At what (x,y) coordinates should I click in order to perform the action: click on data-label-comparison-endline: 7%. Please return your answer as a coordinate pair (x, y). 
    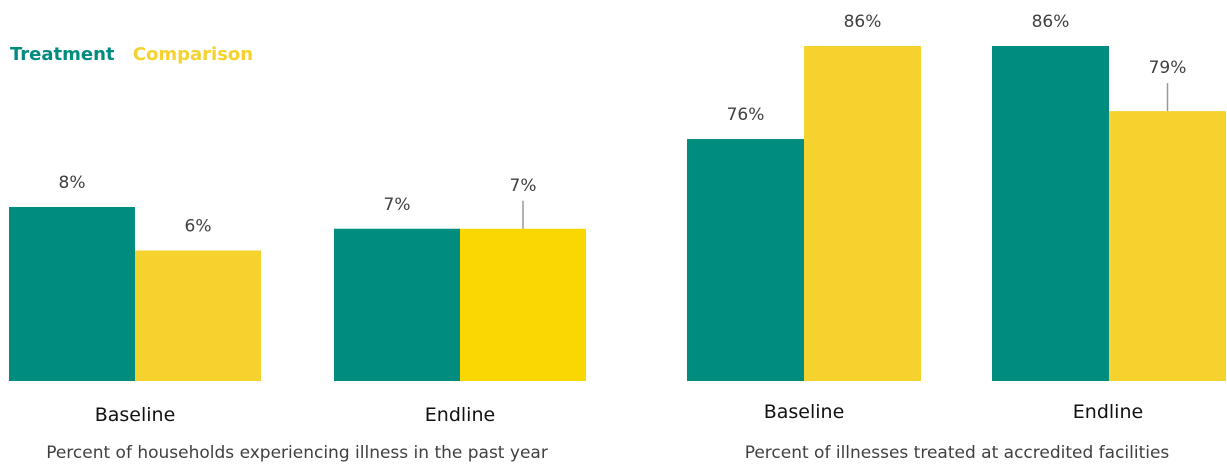
    Looking at the image, I should click on (523, 186).